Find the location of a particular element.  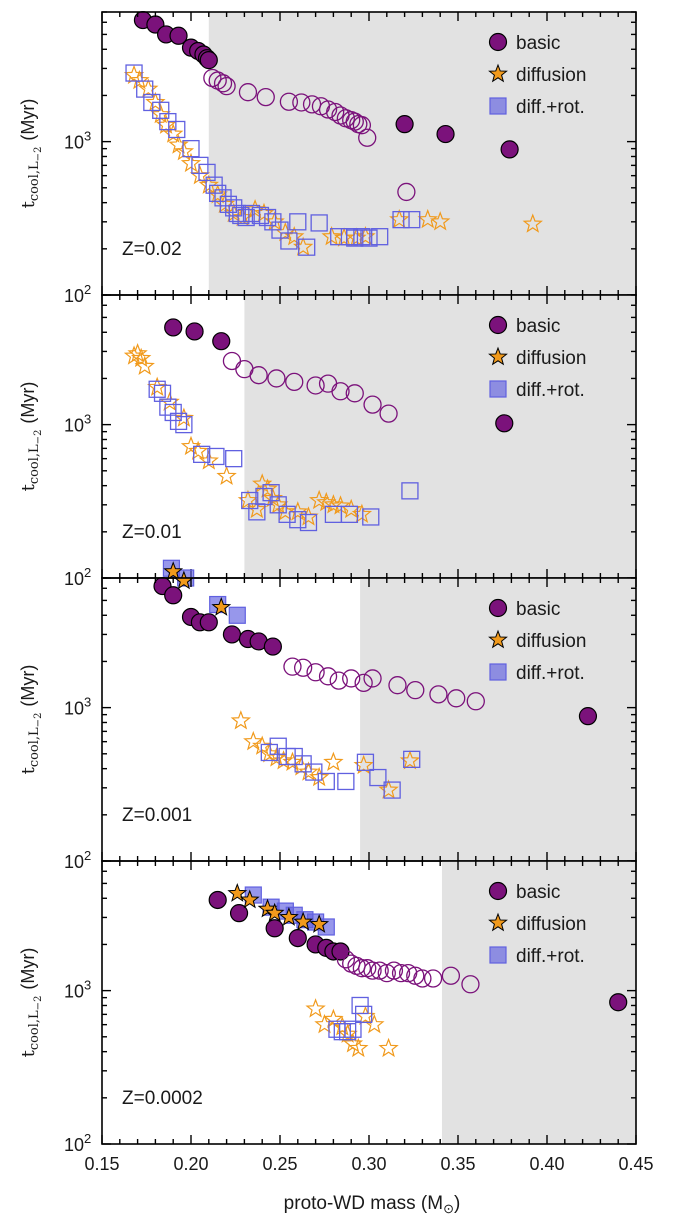

x-tick-label: 0.45 is located at coordinates (635, 1164).